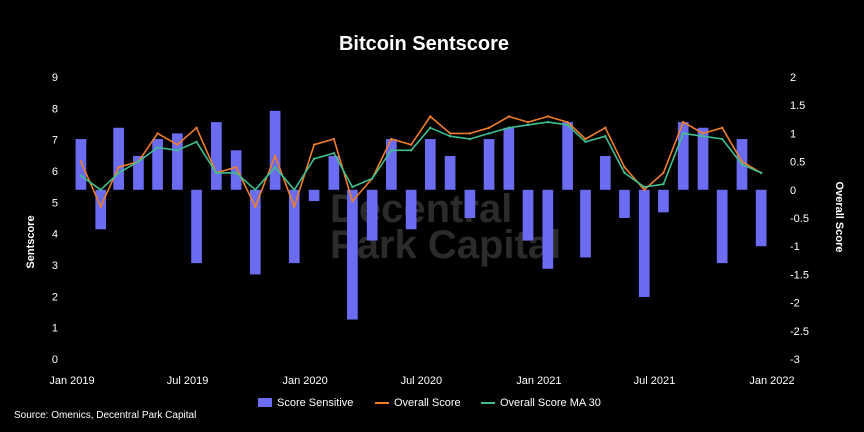 Image resolution: width=864 pixels, height=432 pixels. Describe the element at coordinates (188, 381) in the screenshot. I see `x-tick-label: Jul 2019` at that location.